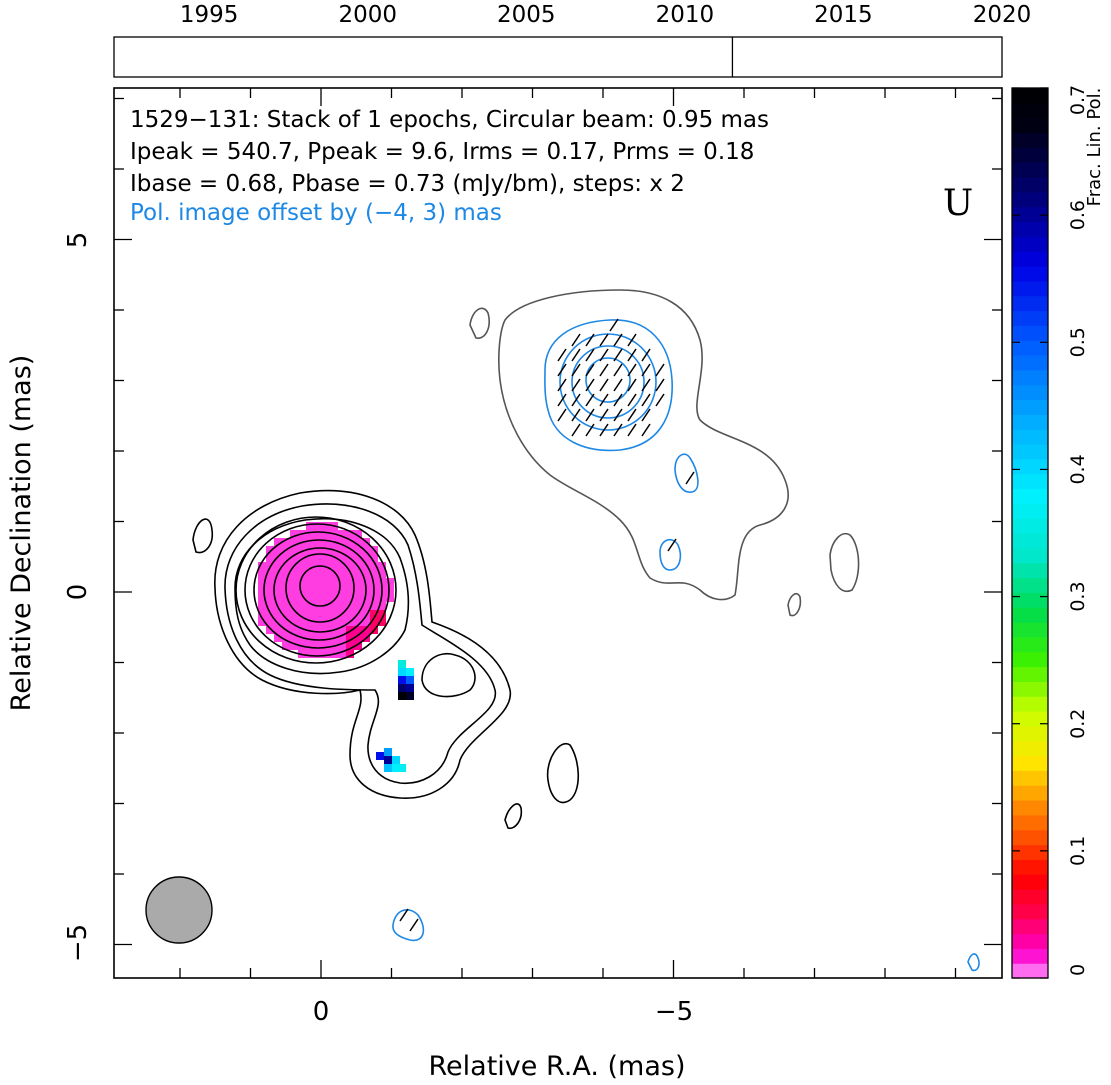 This screenshot has width=1111, height=1085. I want to click on timeline-tick-label: 2015, so click(843, 15).